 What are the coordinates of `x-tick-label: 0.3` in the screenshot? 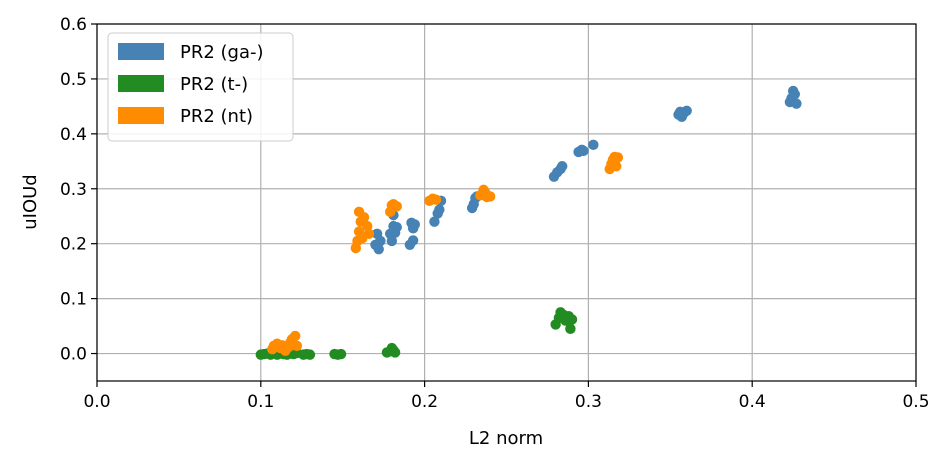 It's located at (588, 402).